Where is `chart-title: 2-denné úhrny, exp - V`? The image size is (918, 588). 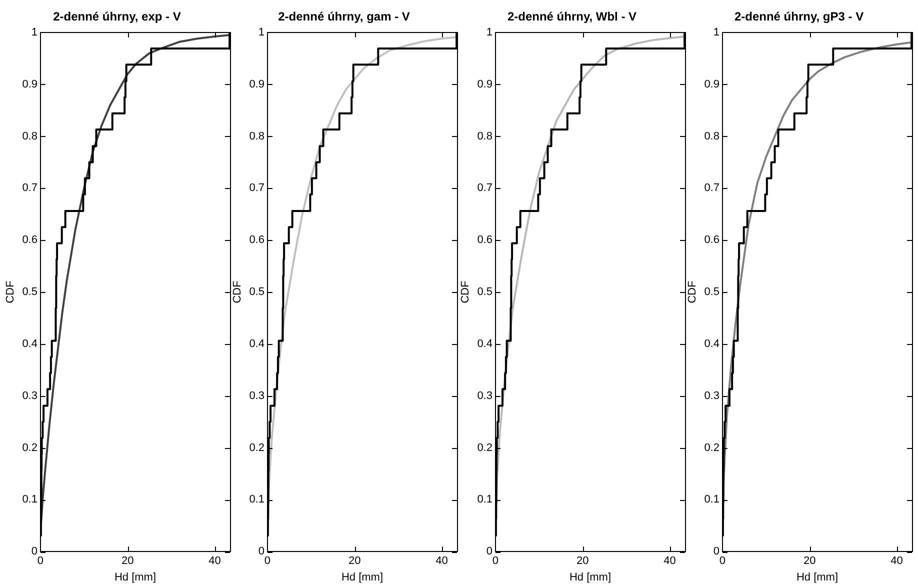 chart-title: 2-denné úhrny, exp - V is located at coordinates (117, 17).